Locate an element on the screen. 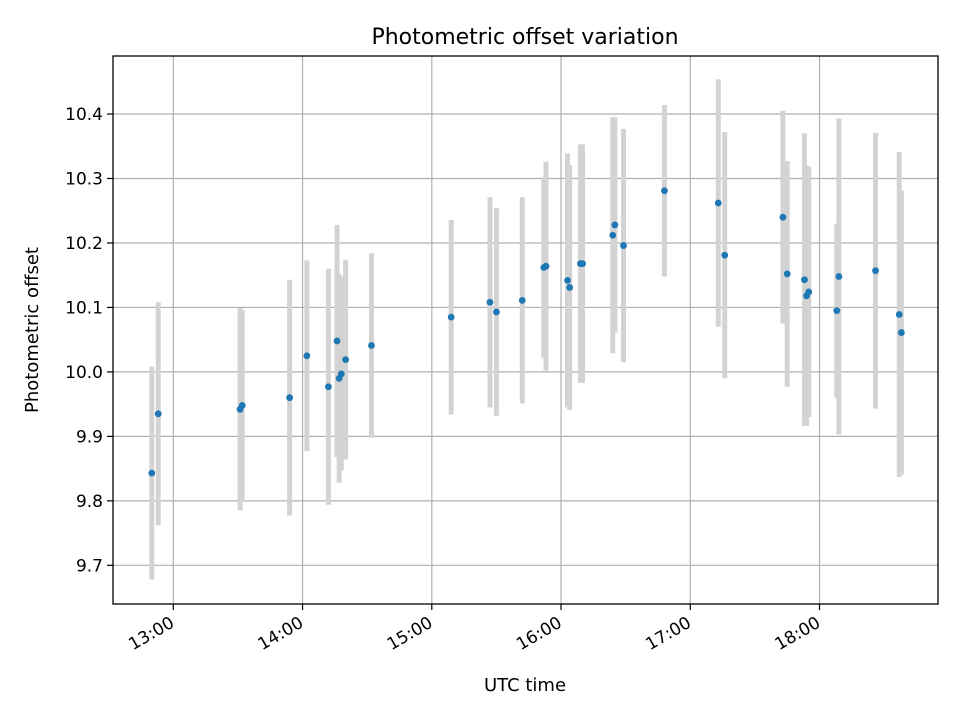  y-tick-label: 9.7 is located at coordinates (89, 566).